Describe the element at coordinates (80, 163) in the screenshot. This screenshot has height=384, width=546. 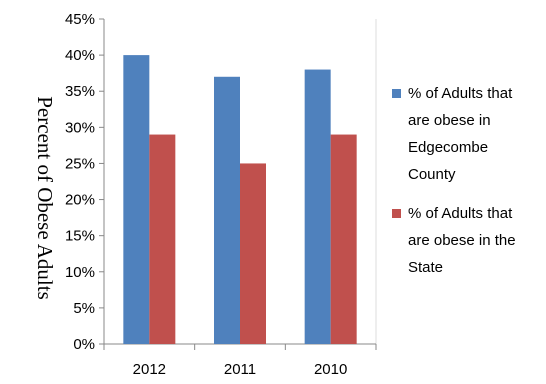
I see `y-tick-label: 25%` at that location.